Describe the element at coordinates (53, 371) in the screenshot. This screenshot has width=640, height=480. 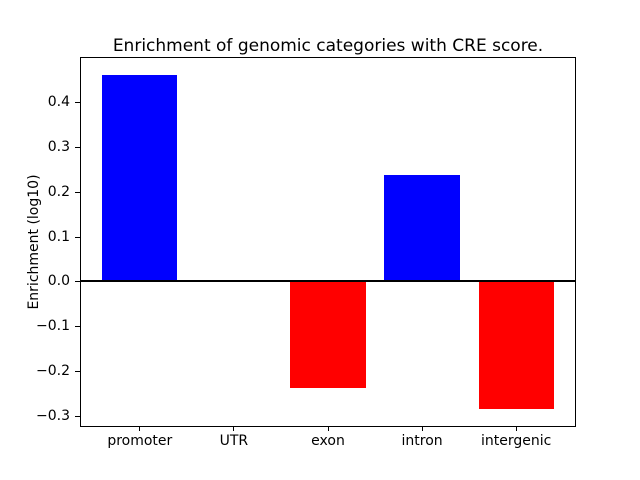
I see `y-tick-label: −0.2` at that location.